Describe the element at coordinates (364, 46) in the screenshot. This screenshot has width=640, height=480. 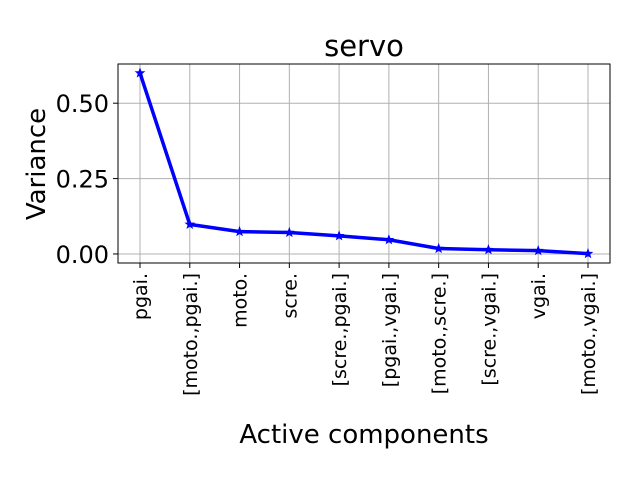
I see `chart-title: servo` at that location.